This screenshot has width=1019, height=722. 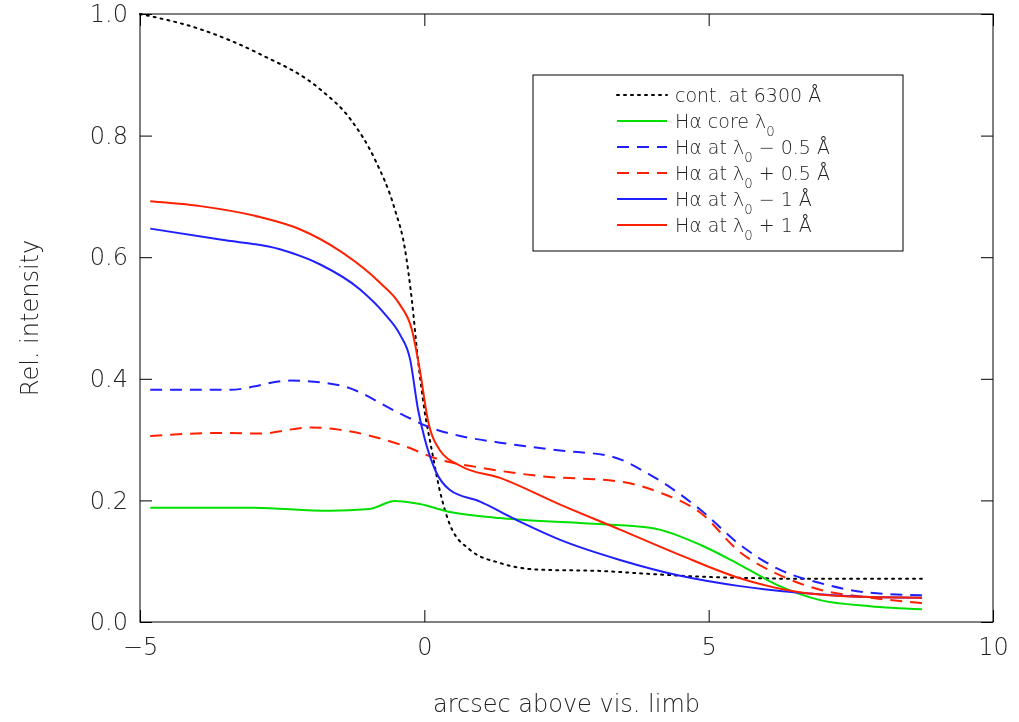 What do you see at coordinates (566, 704) in the screenshot?
I see `x-axis-title: arcsec above vis. limb` at bounding box center [566, 704].